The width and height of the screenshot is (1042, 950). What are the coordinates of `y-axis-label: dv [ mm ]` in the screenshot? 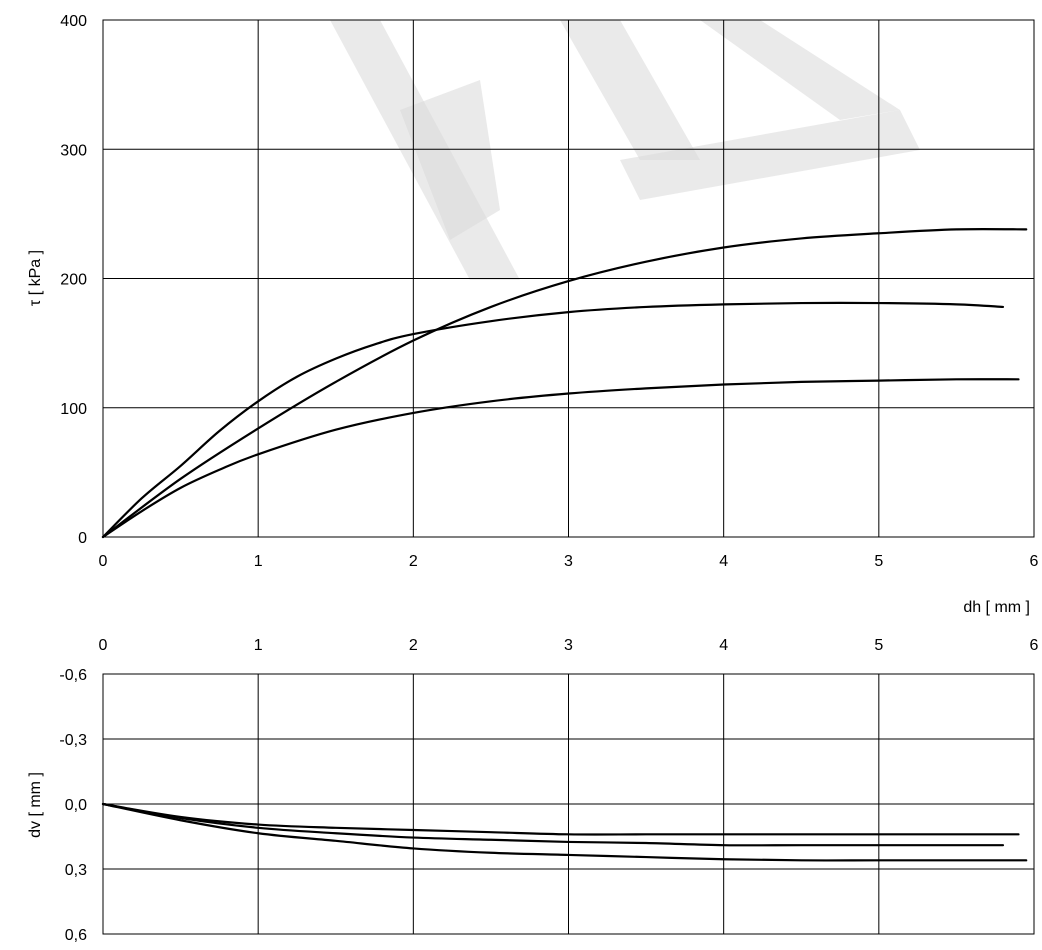 It's located at (35, 805).